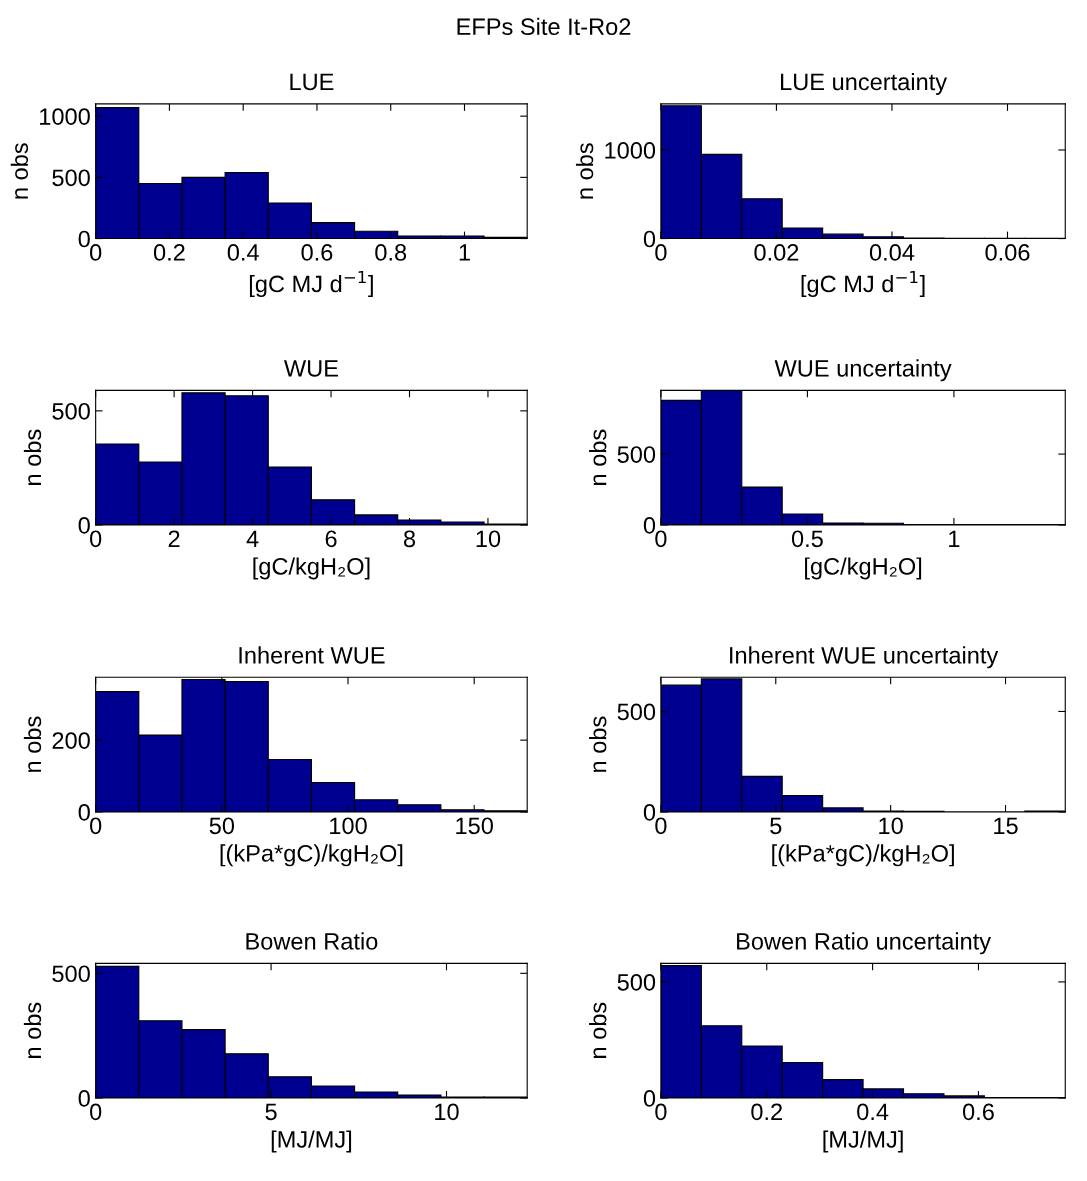 This screenshot has height=1181, width=1087. I want to click on chart-title: WUE uncertainty, so click(863, 370).